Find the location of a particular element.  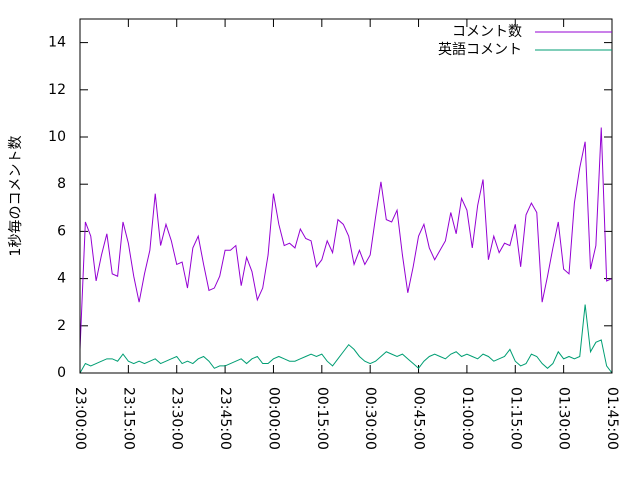

y-tick-label: 2 is located at coordinates (61, 326).